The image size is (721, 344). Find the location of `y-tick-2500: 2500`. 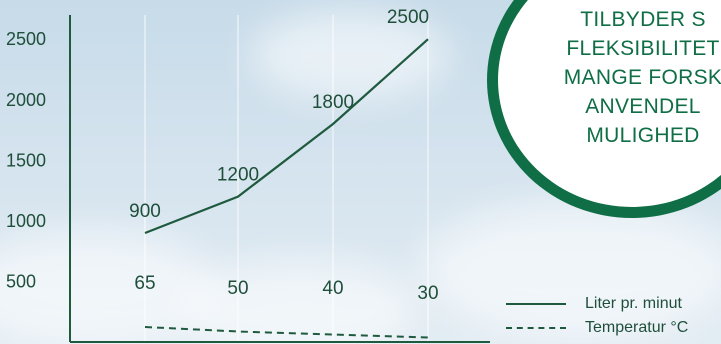

y-tick-2500: 2500 is located at coordinates (26, 39).